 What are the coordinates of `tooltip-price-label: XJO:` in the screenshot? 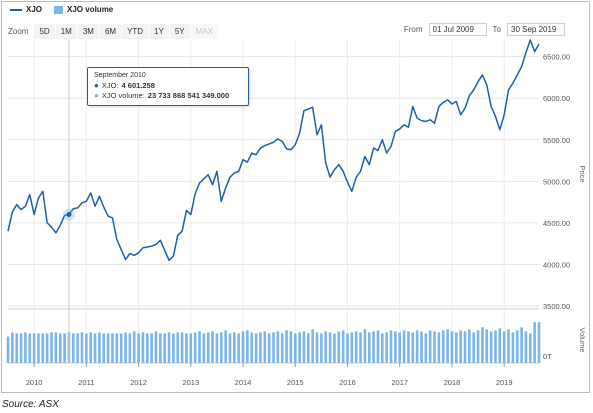 It's located at (110, 85).